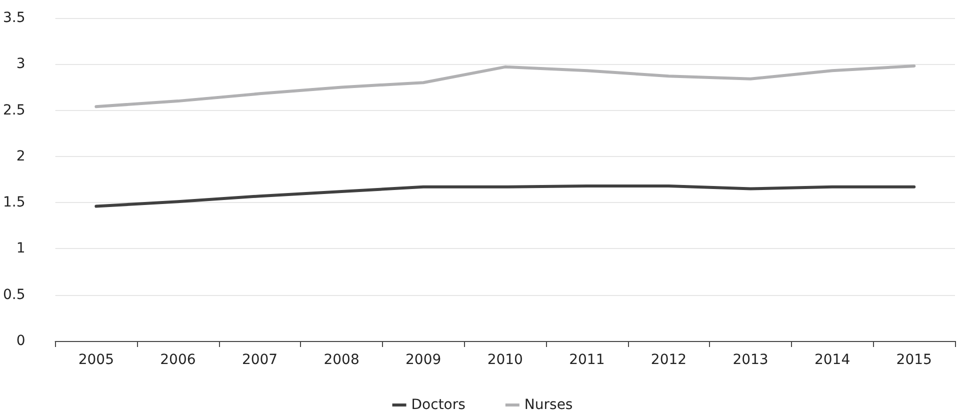 The height and width of the screenshot is (419, 965). What do you see at coordinates (21, 248) in the screenshot?
I see `y-tick-label: 1` at bounding box center [21, 248].